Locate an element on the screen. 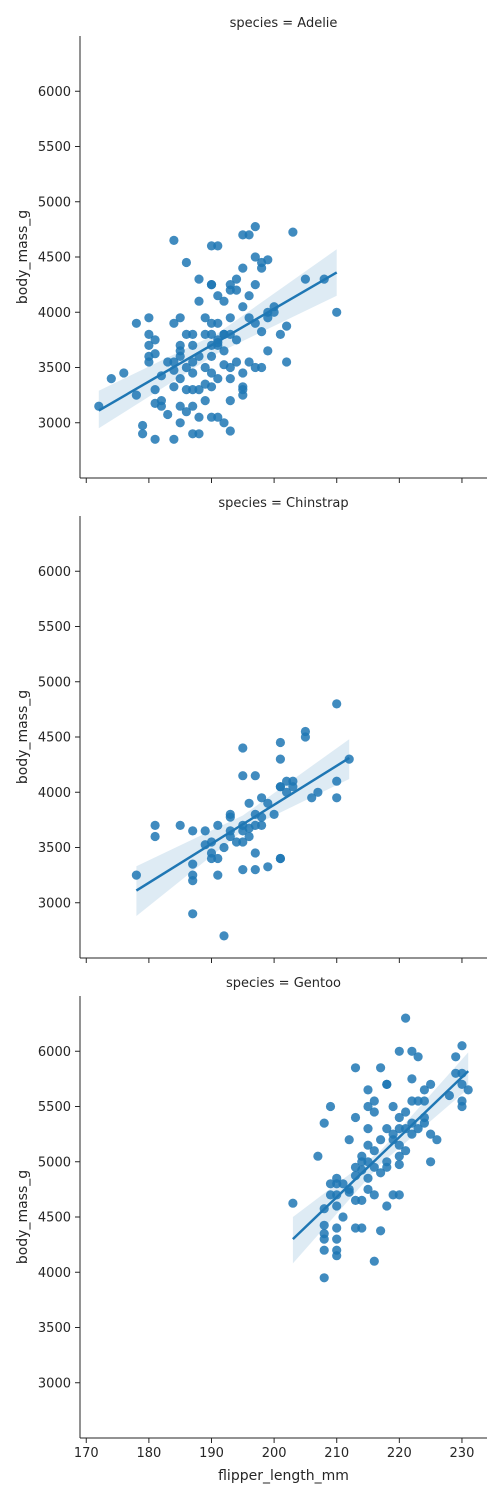 The image size is (500, 1505). facet-title: species = Adelie is located at coordinates (284, 23).